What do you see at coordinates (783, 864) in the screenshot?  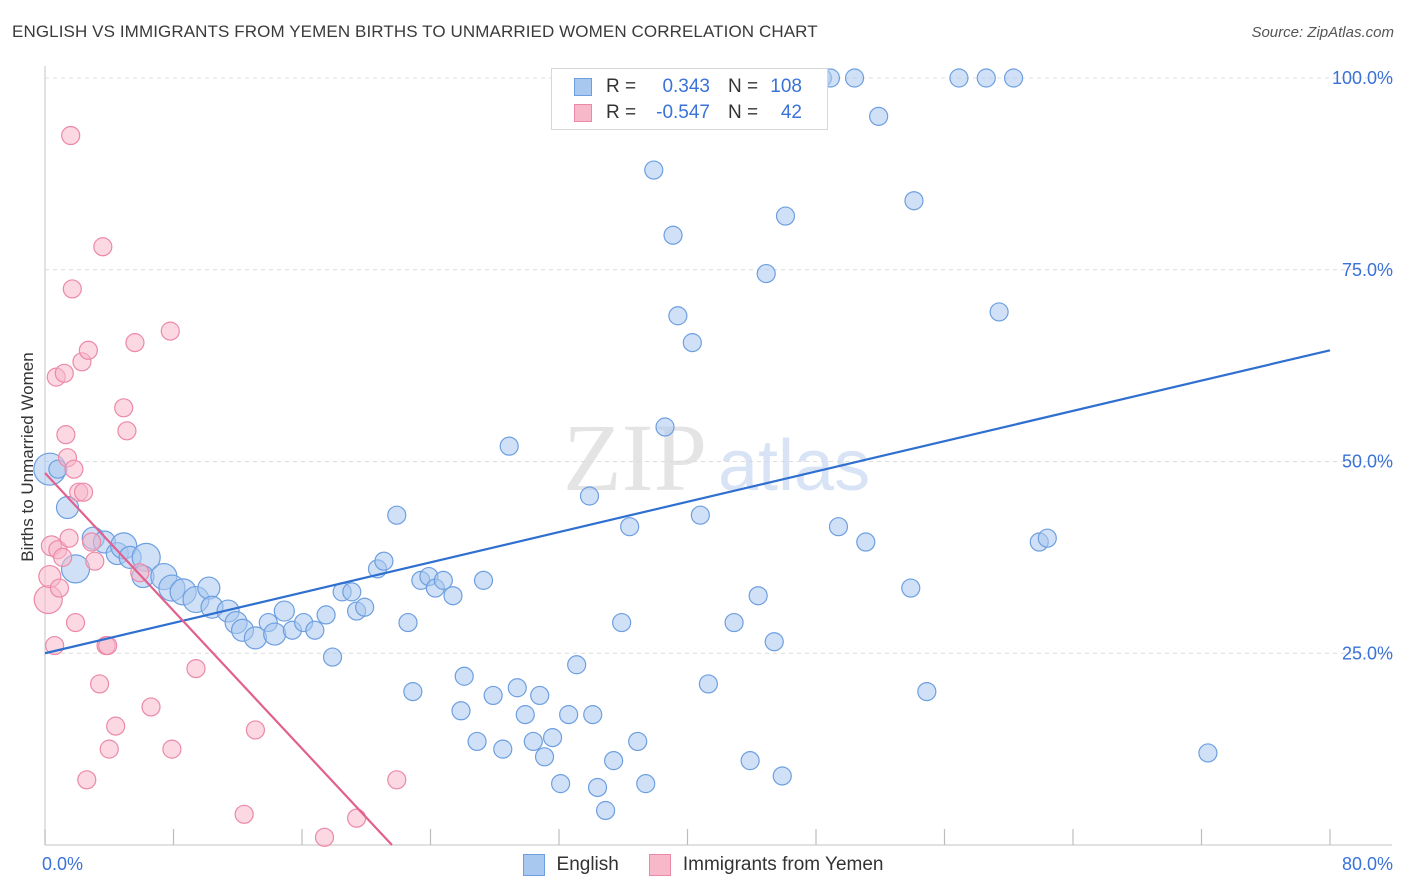 I see `series-legend-label-yemen: Immigrants from Yemen` at bounding box center [783, 864].